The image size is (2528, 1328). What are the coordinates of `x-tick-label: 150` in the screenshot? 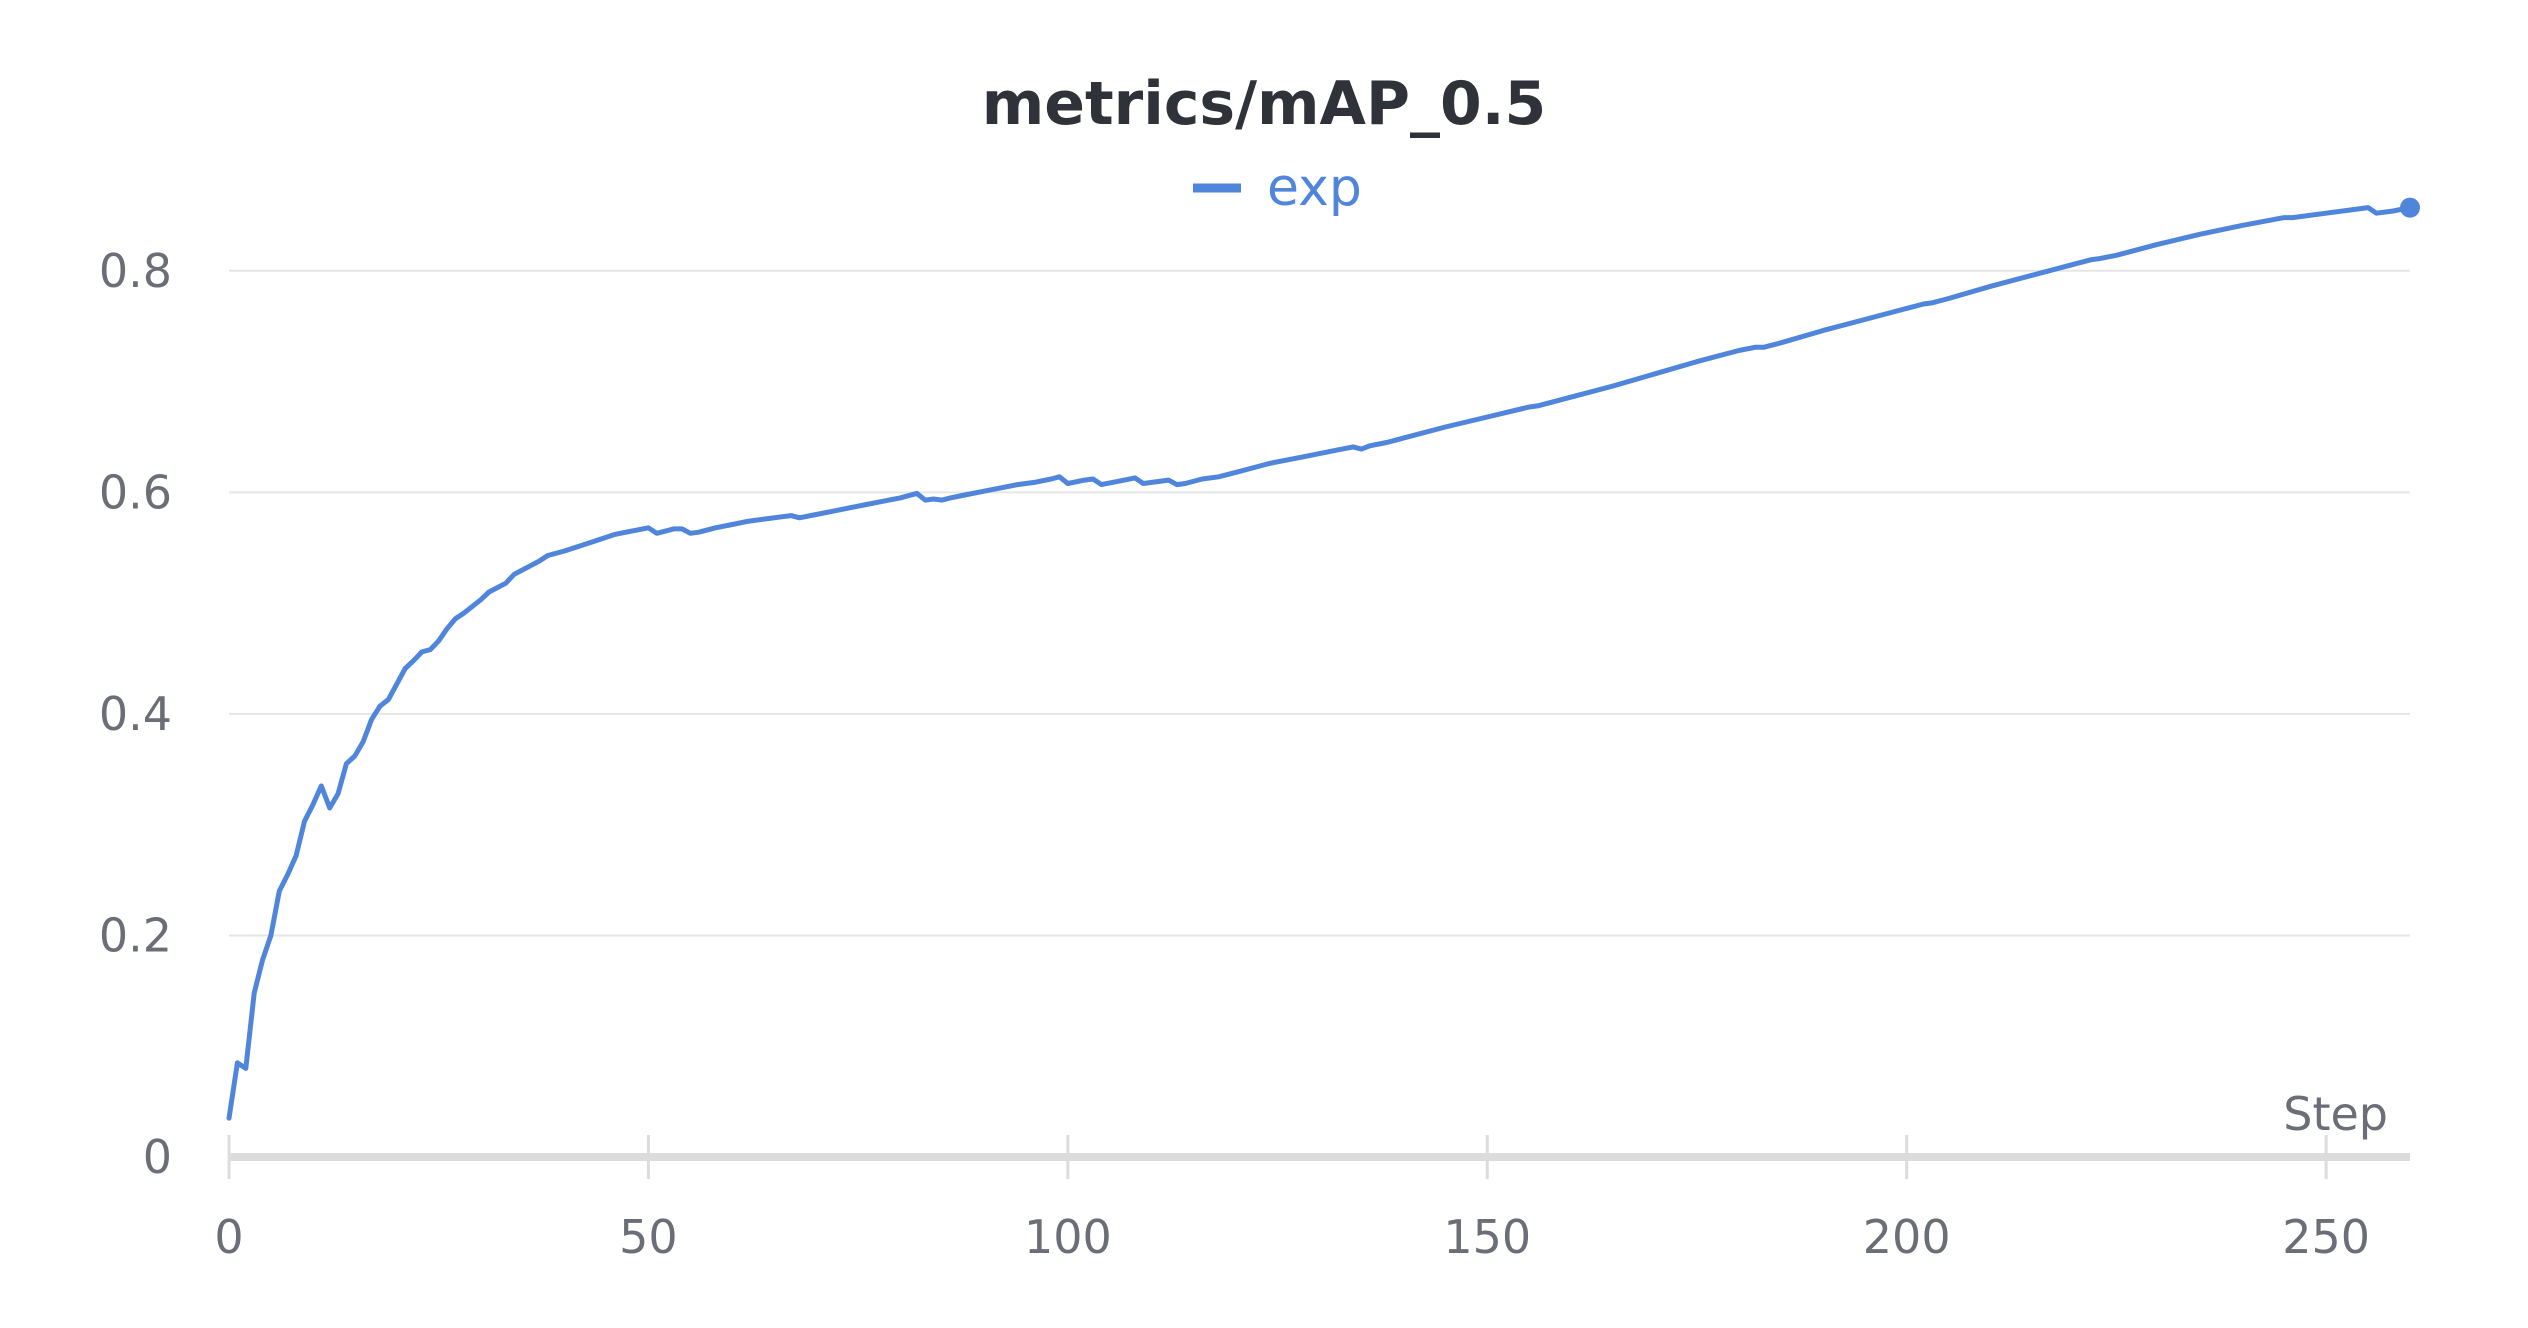 It's located at (1487, 1237).